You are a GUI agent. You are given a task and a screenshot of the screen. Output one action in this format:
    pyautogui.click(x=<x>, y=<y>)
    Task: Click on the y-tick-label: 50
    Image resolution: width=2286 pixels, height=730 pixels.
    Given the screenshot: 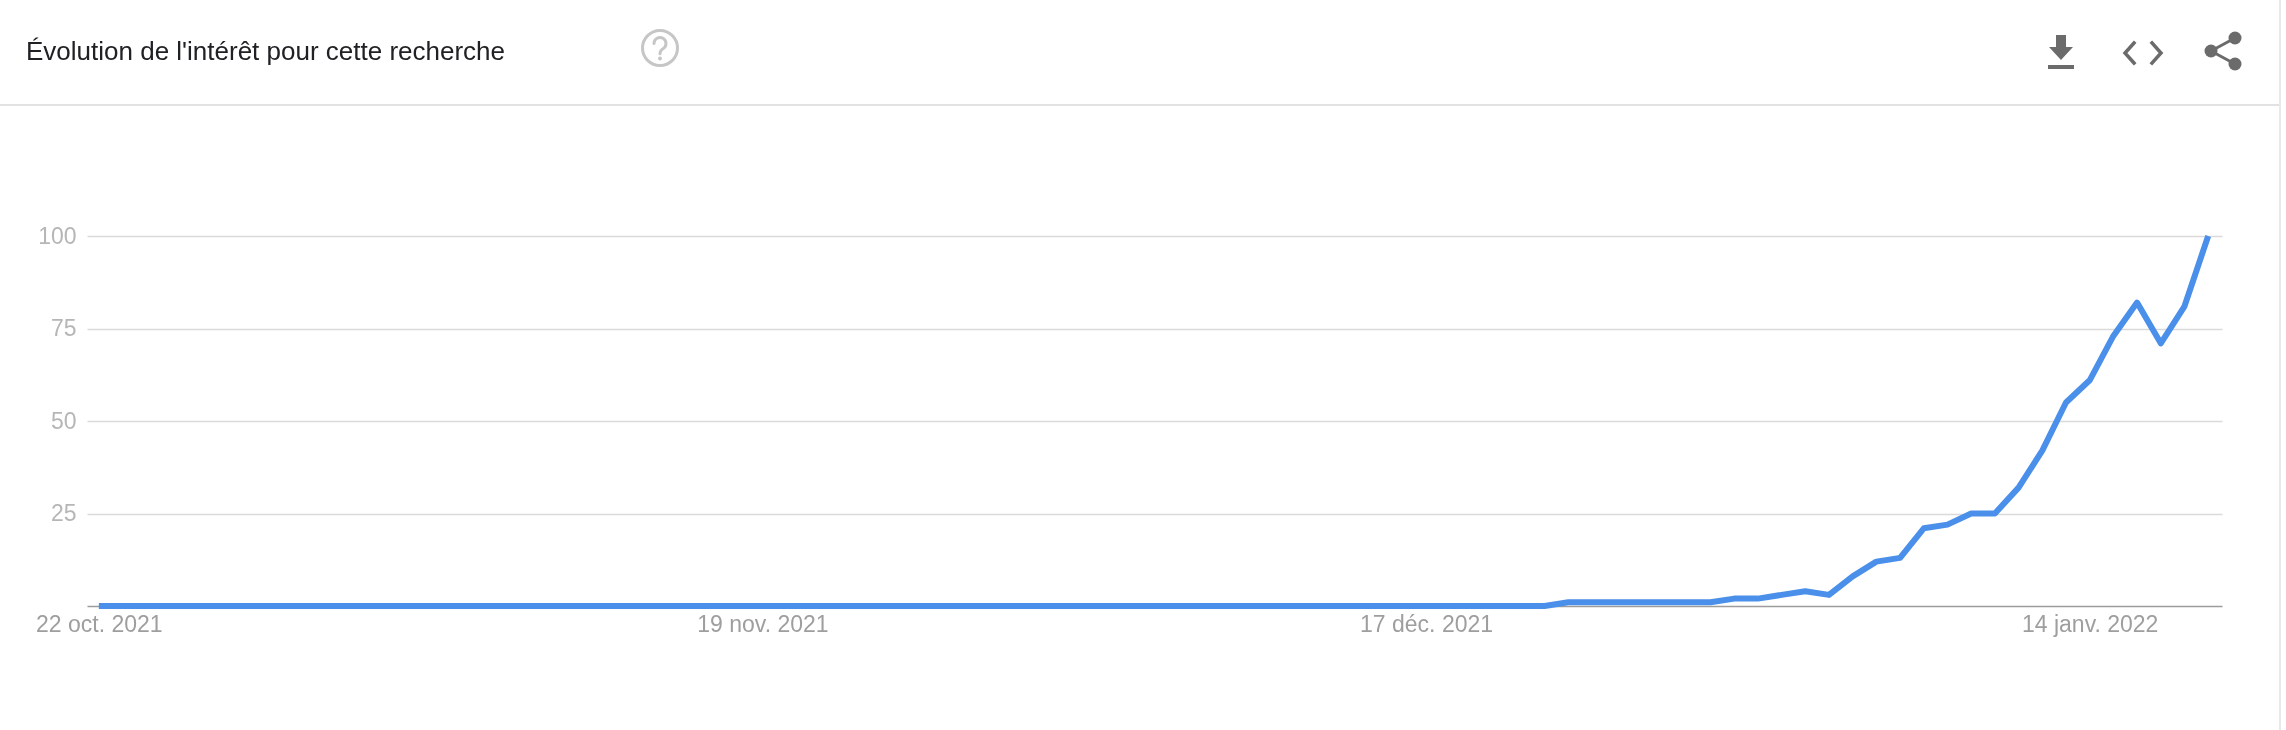 What is the action you would take?
    pyautogui.click(x=63, y=420)
    